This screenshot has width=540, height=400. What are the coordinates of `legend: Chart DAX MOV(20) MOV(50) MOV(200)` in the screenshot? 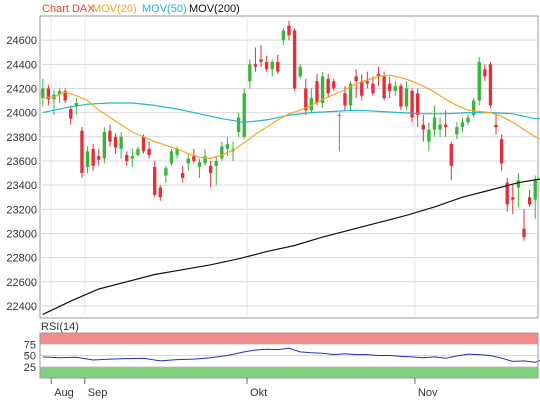 It's located at (141, 9).